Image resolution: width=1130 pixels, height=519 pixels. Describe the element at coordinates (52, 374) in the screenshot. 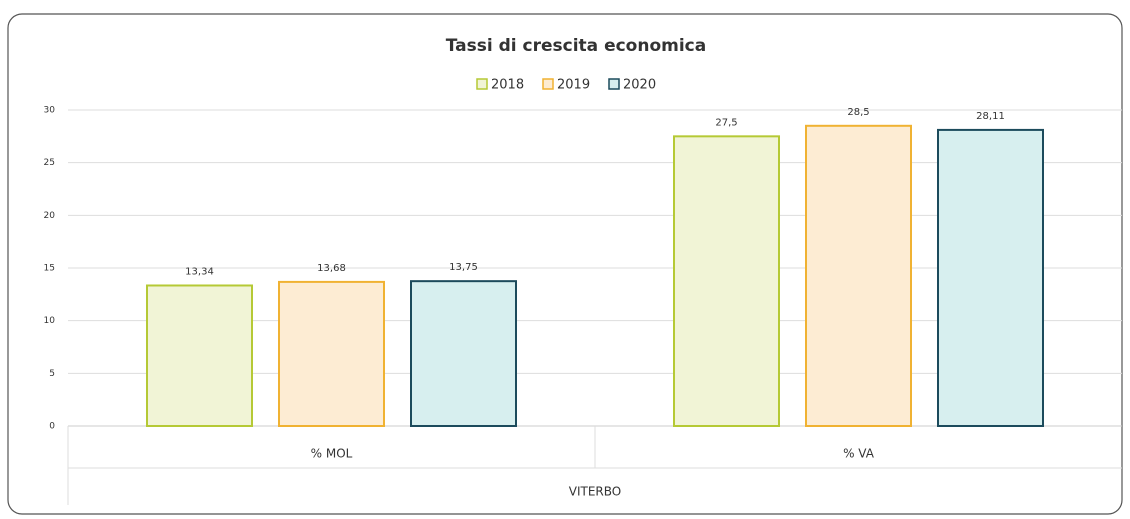

I see `y-tick-label: 5` at that location.